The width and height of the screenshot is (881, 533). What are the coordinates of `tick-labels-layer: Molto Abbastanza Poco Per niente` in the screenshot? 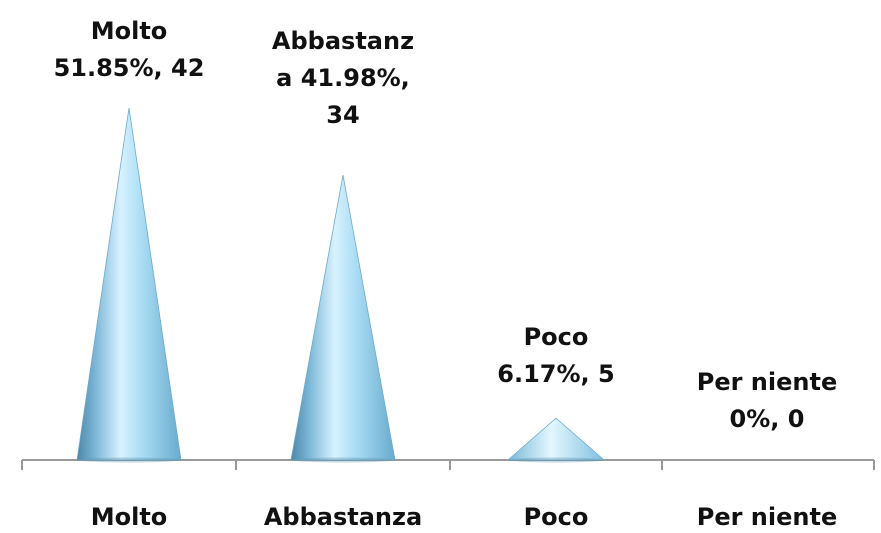 It's located at (464, 517).